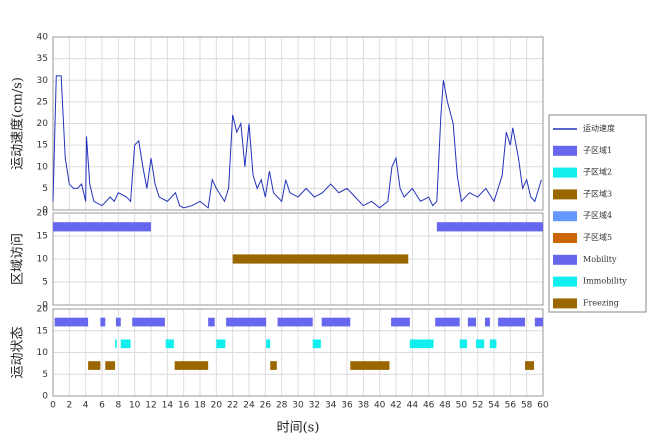  Describe the element at coordinates (364, 406) in the screenshot. I see `x-tick-label: 38` at that location.